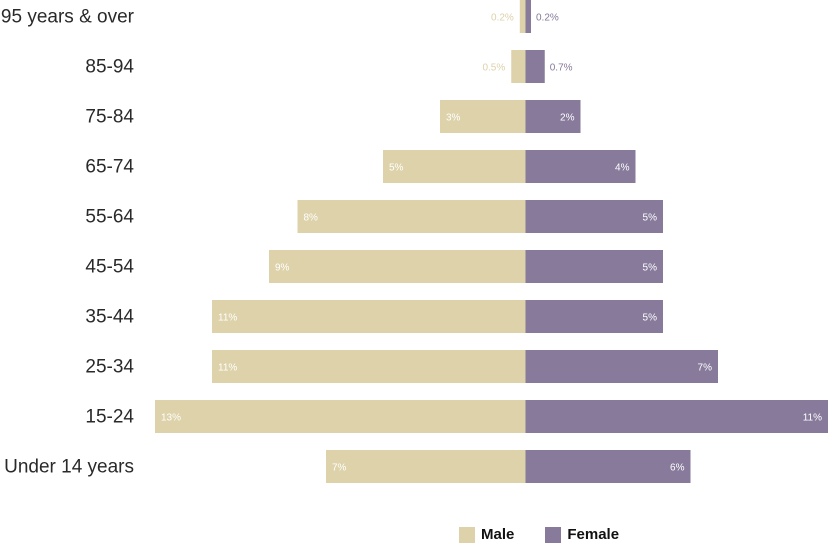 This screenshot has height=550, width=830. What do you see at coordinates (109, 267) in the screenshot?
I see `category-label-45-54: 45-54` at bounding box center [109, 267].